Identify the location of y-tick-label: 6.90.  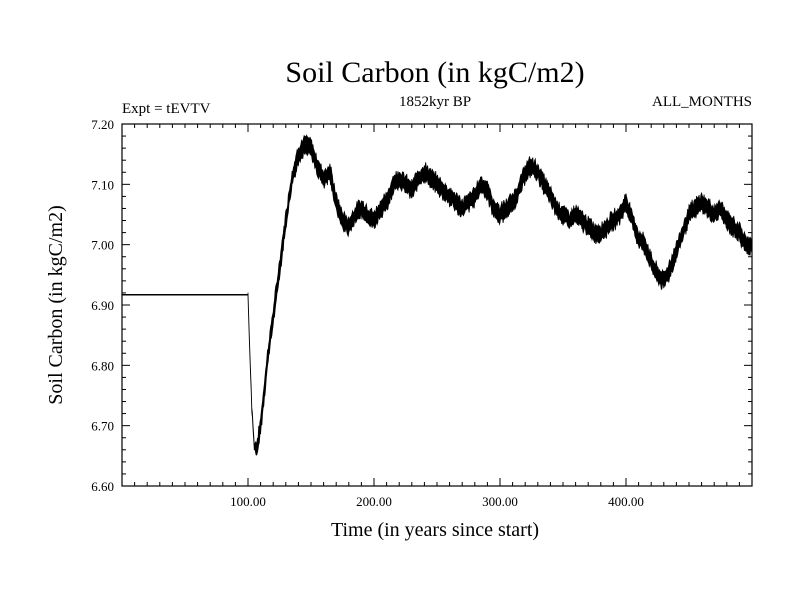
(102, 305).